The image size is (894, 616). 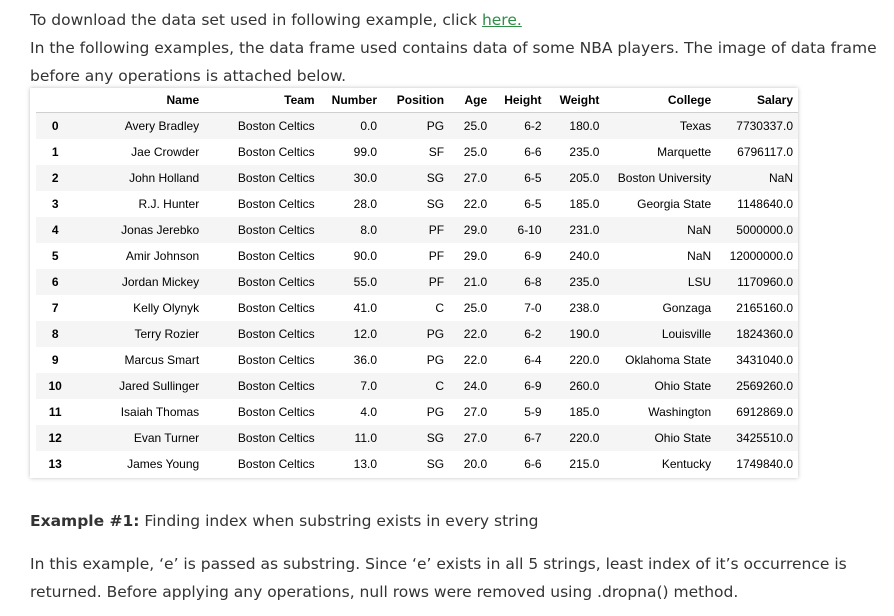 I want to click on table-cell: 90.0, so click(x=365, y=256).